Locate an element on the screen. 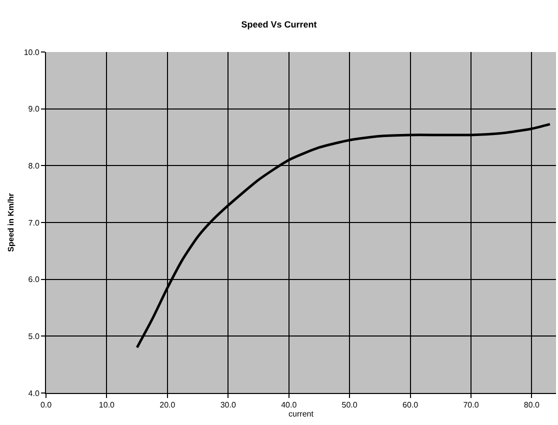 Image resolution: width=558 pixels, height=425 pixels. x-tick-label: 70.0 is located at coordinates (471, 405).